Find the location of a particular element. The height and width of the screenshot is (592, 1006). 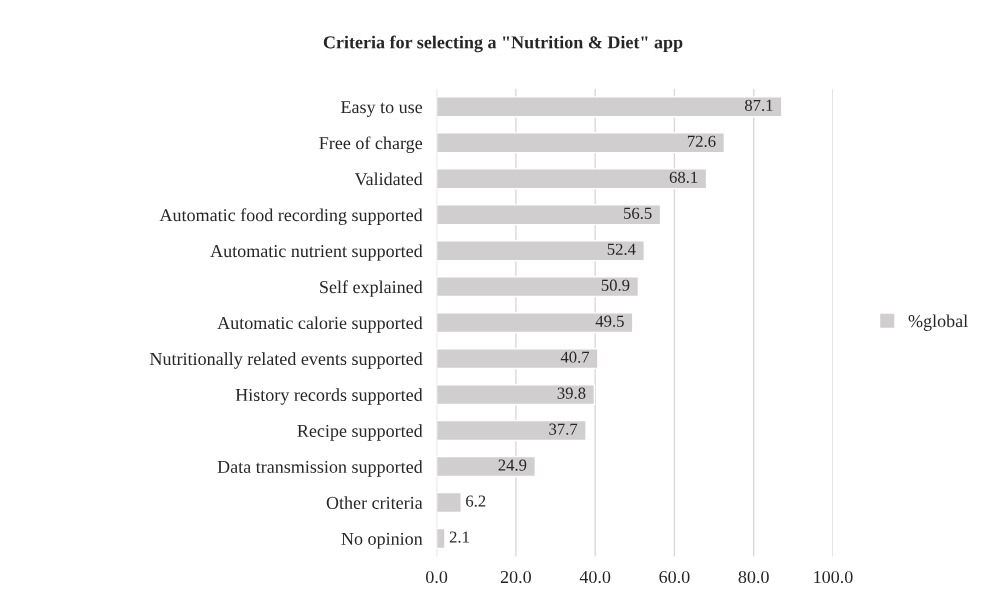

y-tick-label: Other criteria is located at coordinates (374, 502).